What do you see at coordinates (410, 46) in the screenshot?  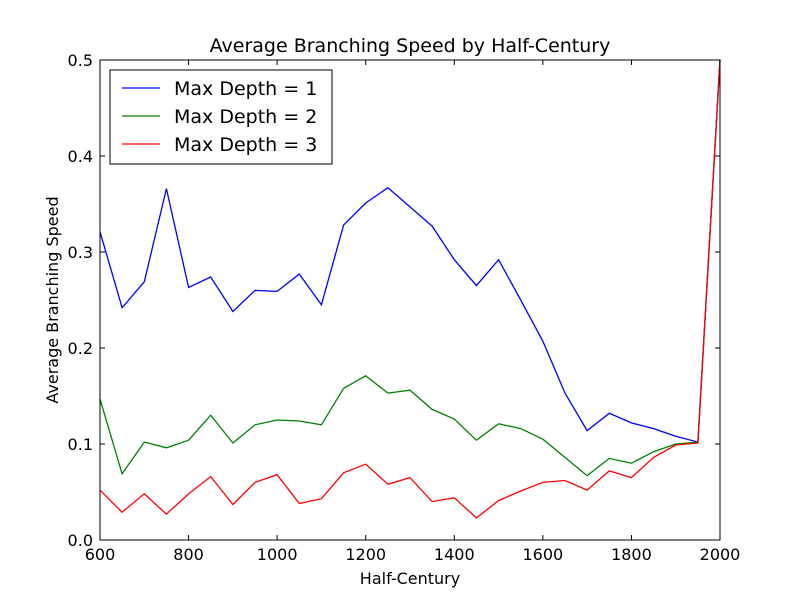 I see `chart-title: Average Branching Speed by Half-Century` at bounding box center [410, 46].